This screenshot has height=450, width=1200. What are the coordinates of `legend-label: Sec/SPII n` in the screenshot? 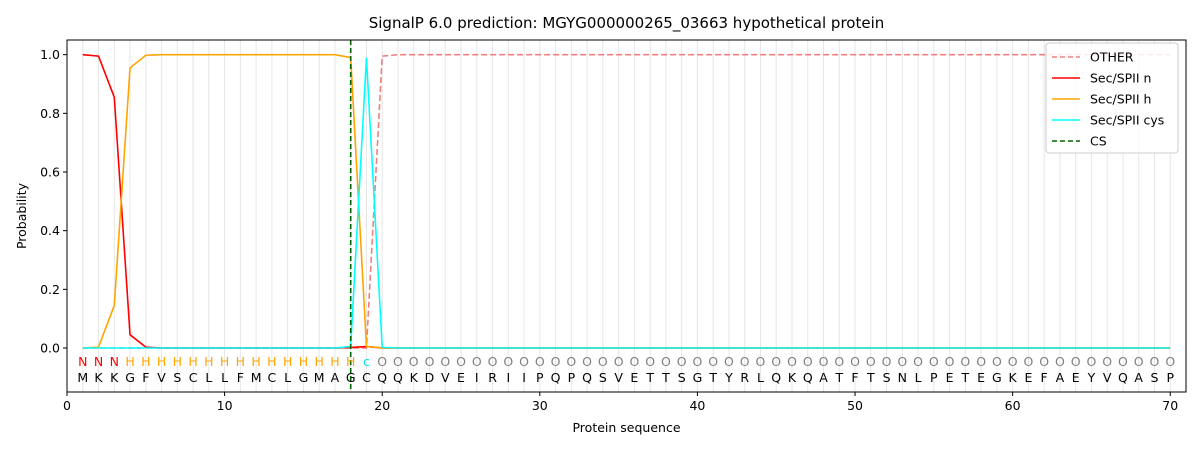 It's located at (1120, 78).